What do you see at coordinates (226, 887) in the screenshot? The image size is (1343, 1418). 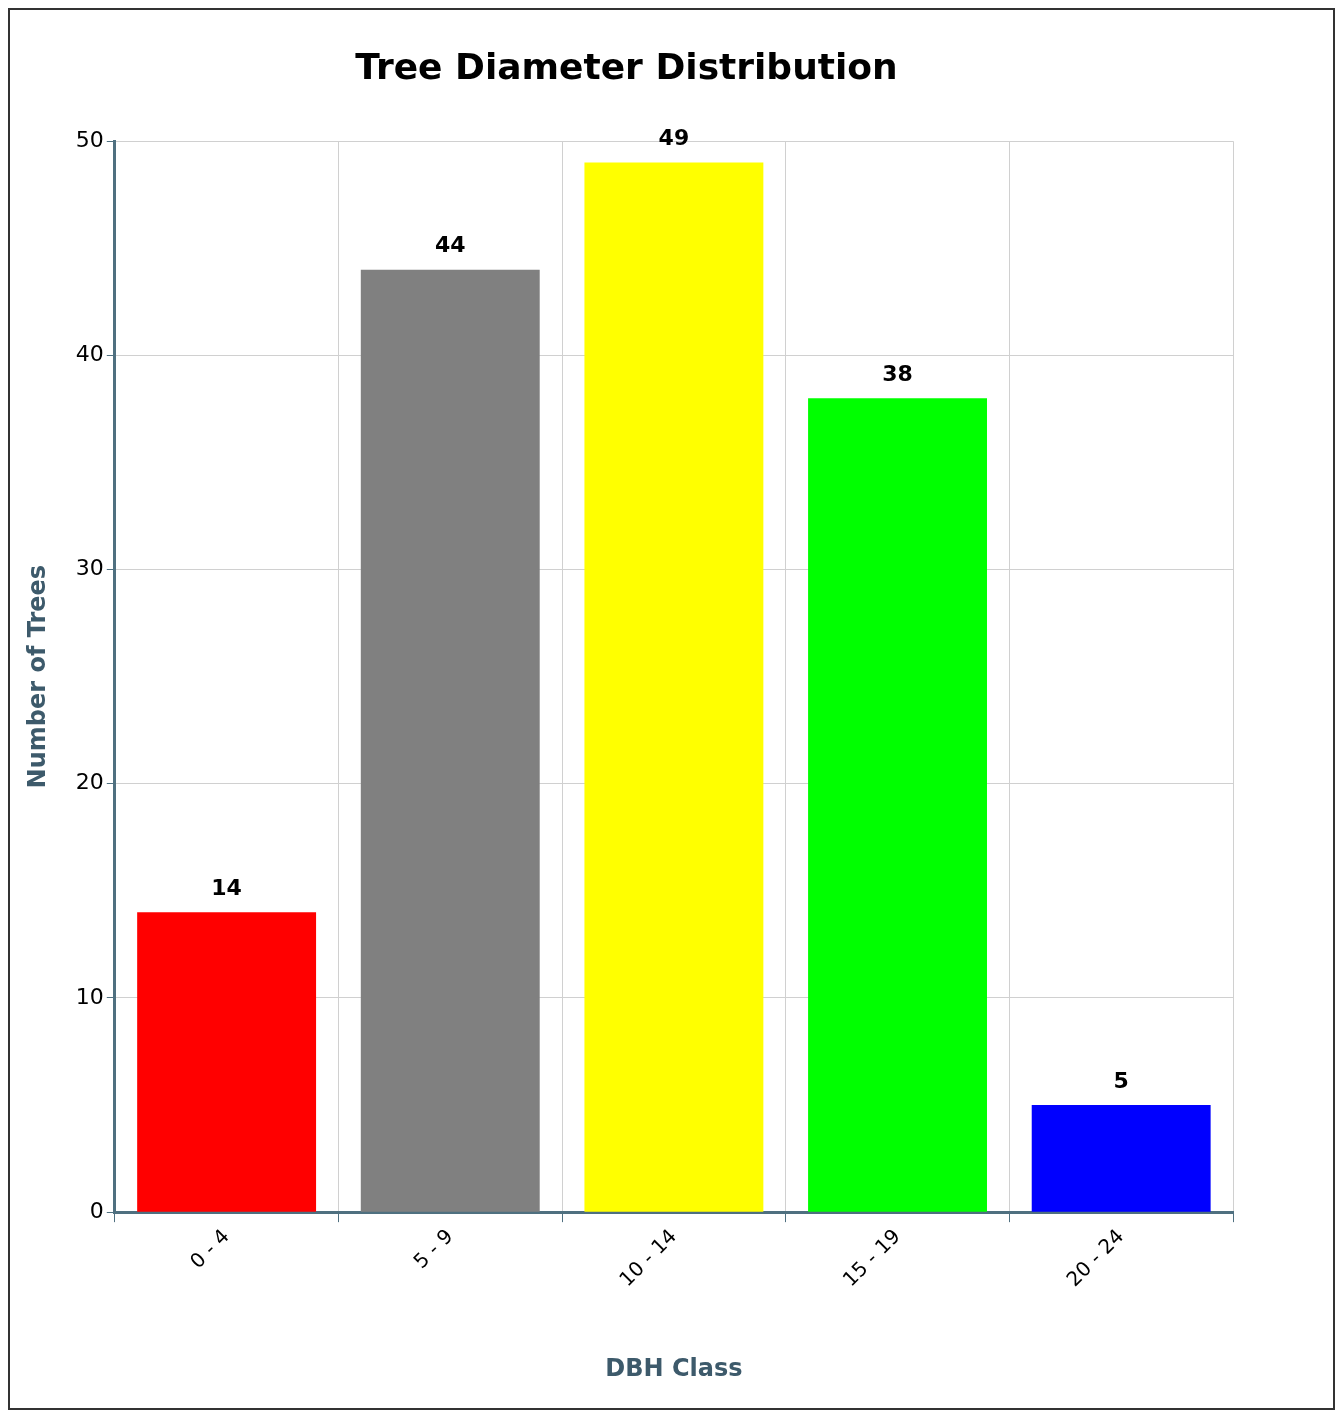 I see `data-label: 14` at bounding box center [226, 887].